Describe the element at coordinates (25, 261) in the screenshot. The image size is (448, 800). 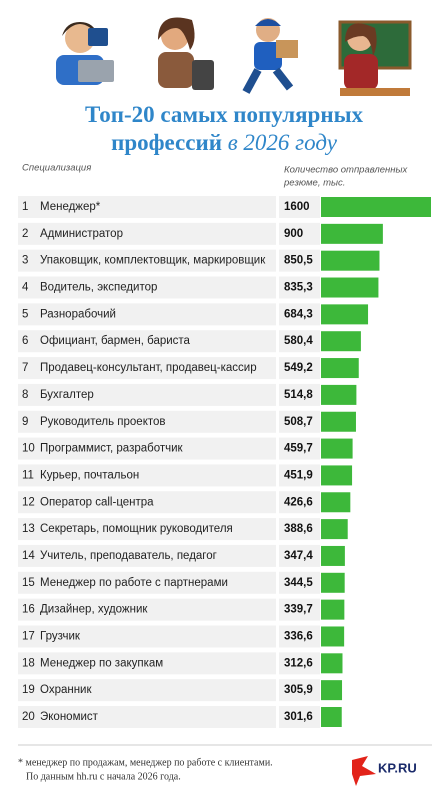
I see `rank: 3` at that location.